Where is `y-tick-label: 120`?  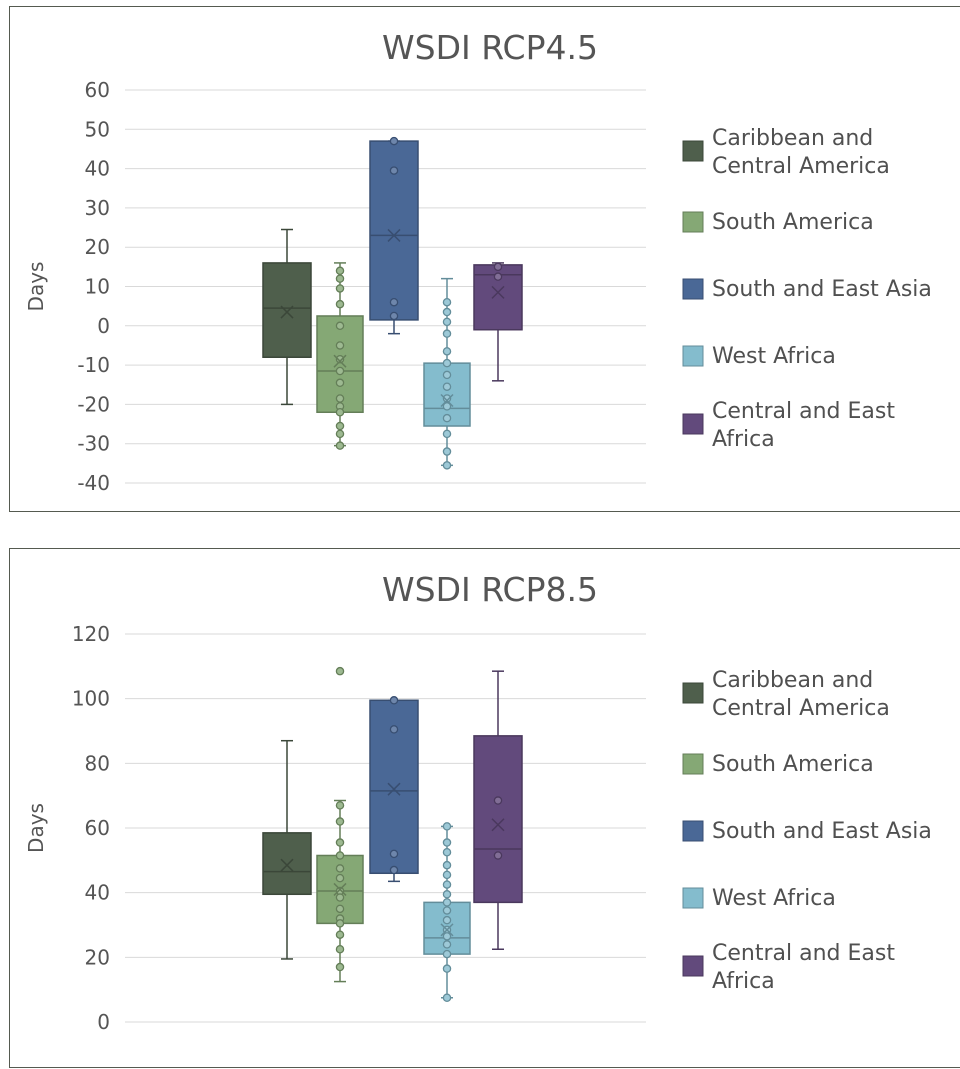 y-tick-label: 120 is located at coordinates (91, 634).